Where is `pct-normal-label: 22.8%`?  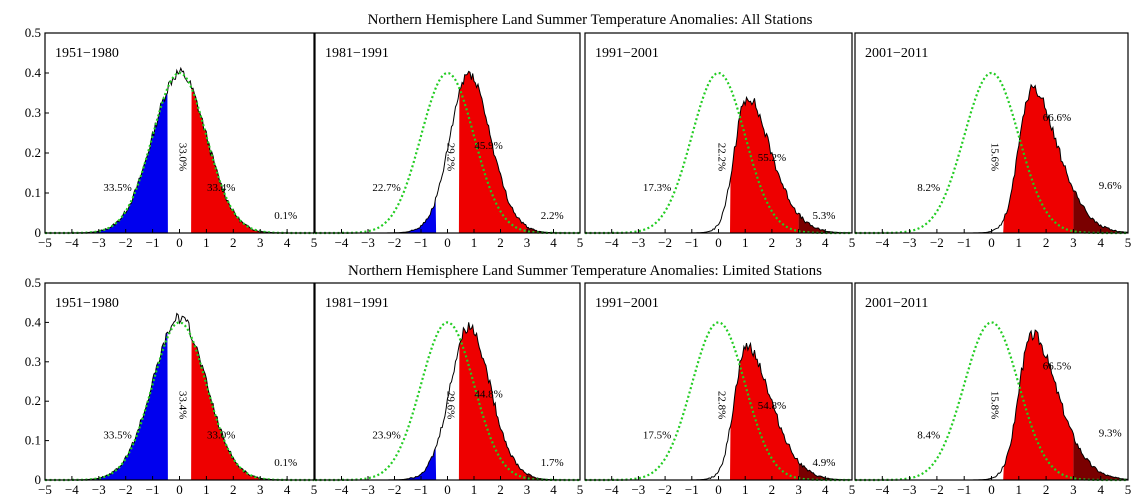
pct-normal-label: 22.8% is located at coordinates (722, 405).